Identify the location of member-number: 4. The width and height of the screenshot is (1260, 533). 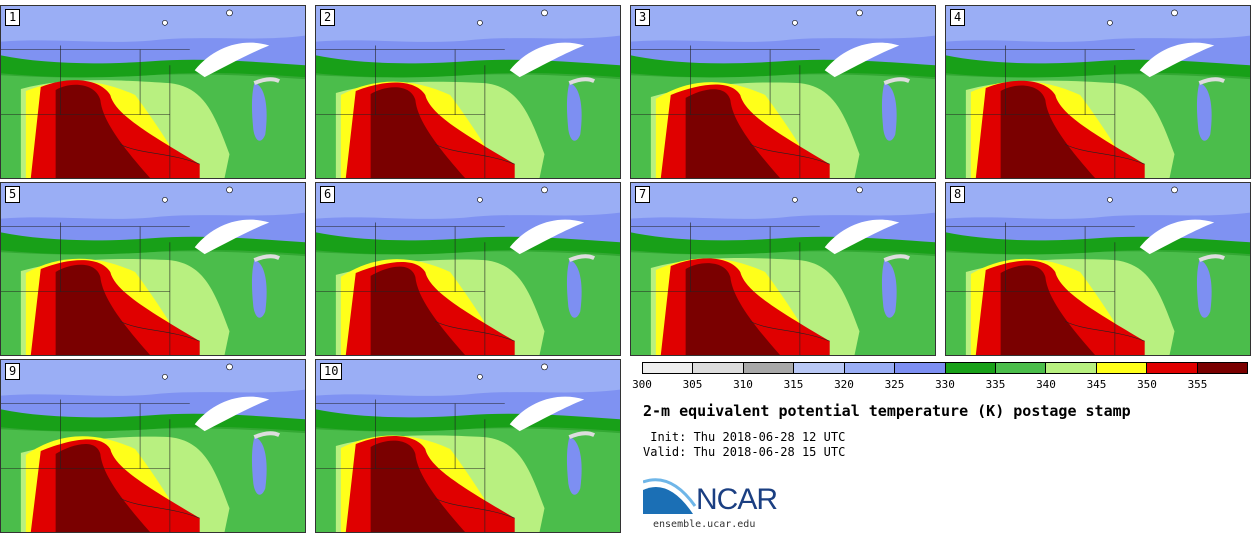
(958, 17).